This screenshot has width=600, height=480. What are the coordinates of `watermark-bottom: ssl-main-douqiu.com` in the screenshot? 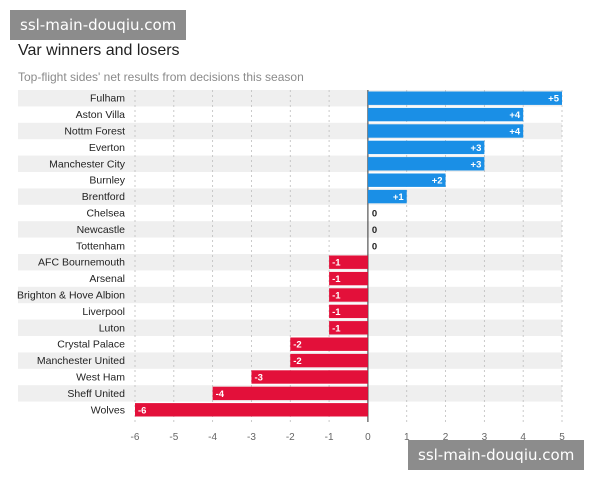 It's located at (496, 455).